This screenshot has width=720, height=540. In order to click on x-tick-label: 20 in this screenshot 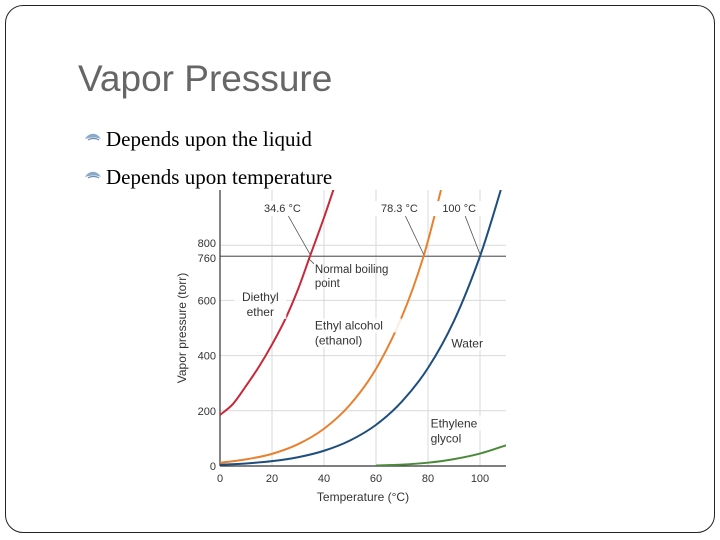, I will do `click(272, 479)`.